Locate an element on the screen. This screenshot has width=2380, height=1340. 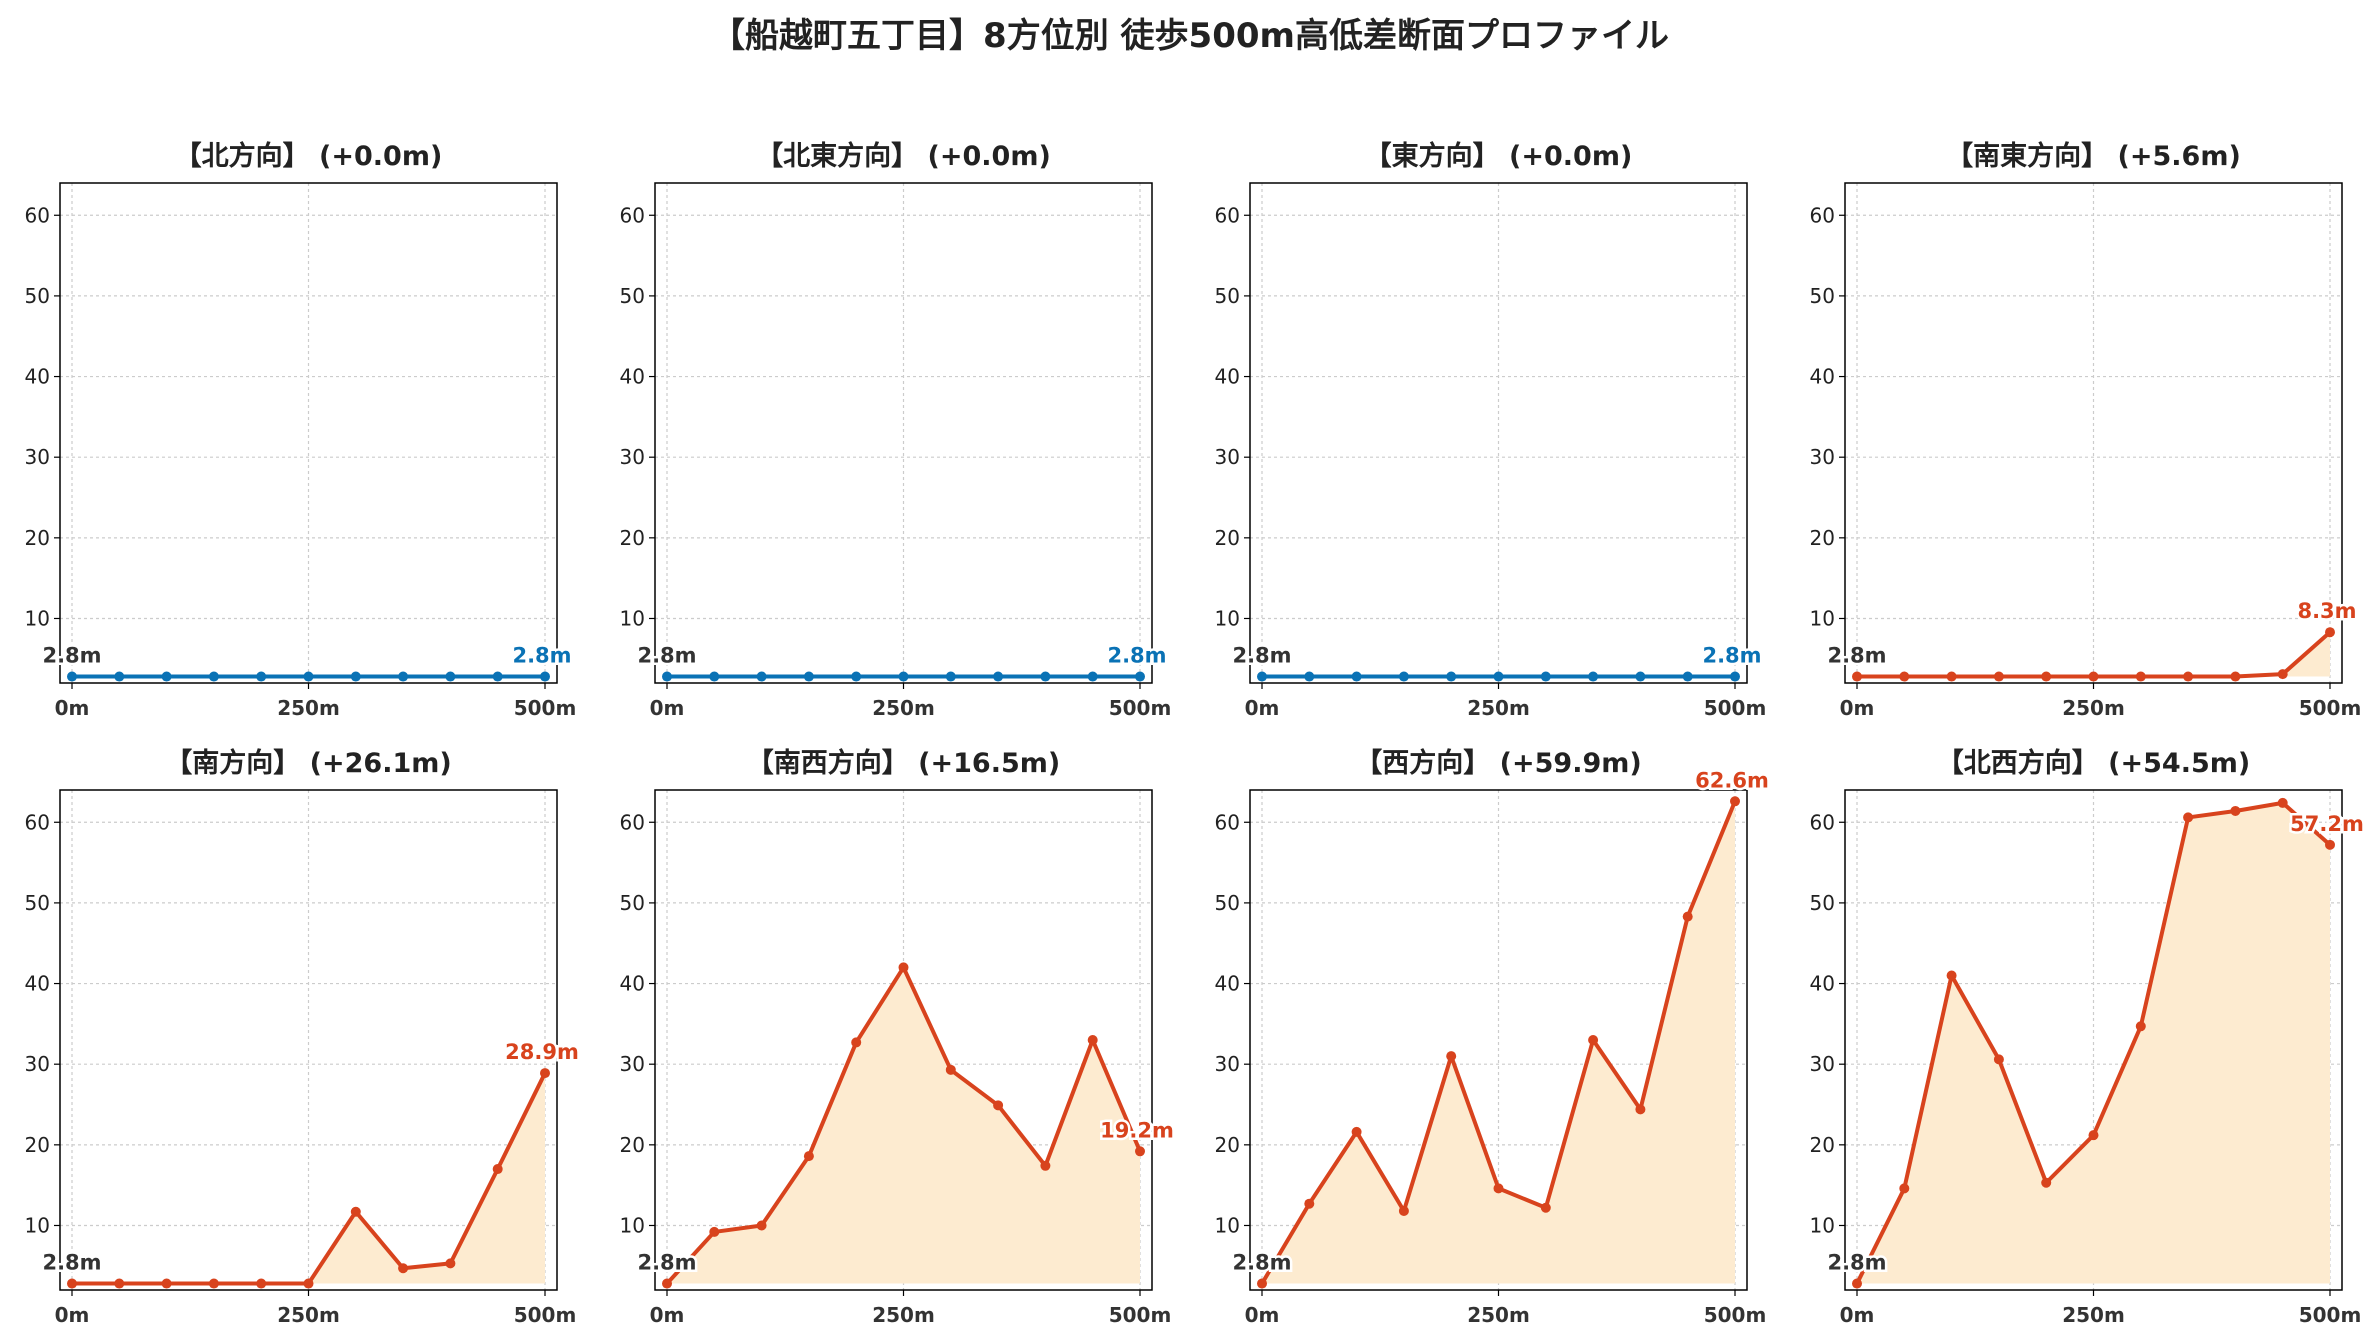
end-value-label: 57.2m is located at coordinates (2327, 824).